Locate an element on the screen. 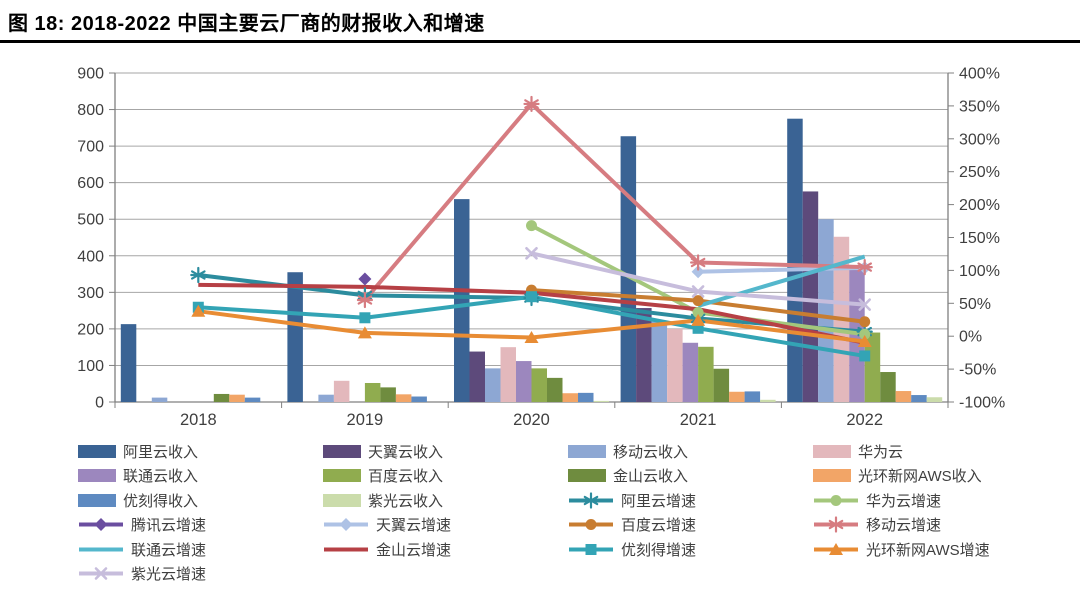  legend-label: 光环新网AWS增速 is located at coordinates (928, 550).